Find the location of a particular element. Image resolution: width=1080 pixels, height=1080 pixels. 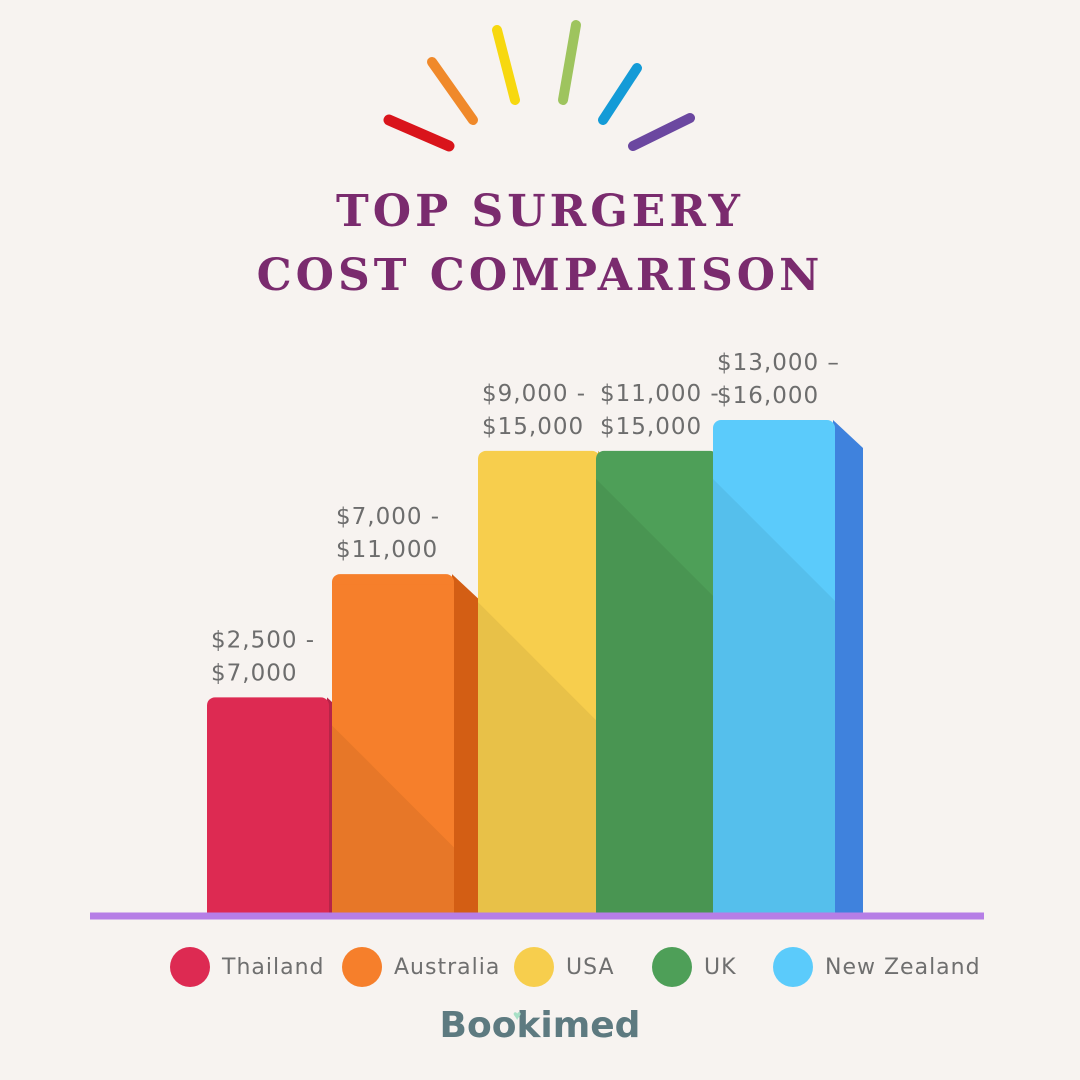

legend: Thailand Australia USA UK New Zealand is located at coordinates (540, 967).